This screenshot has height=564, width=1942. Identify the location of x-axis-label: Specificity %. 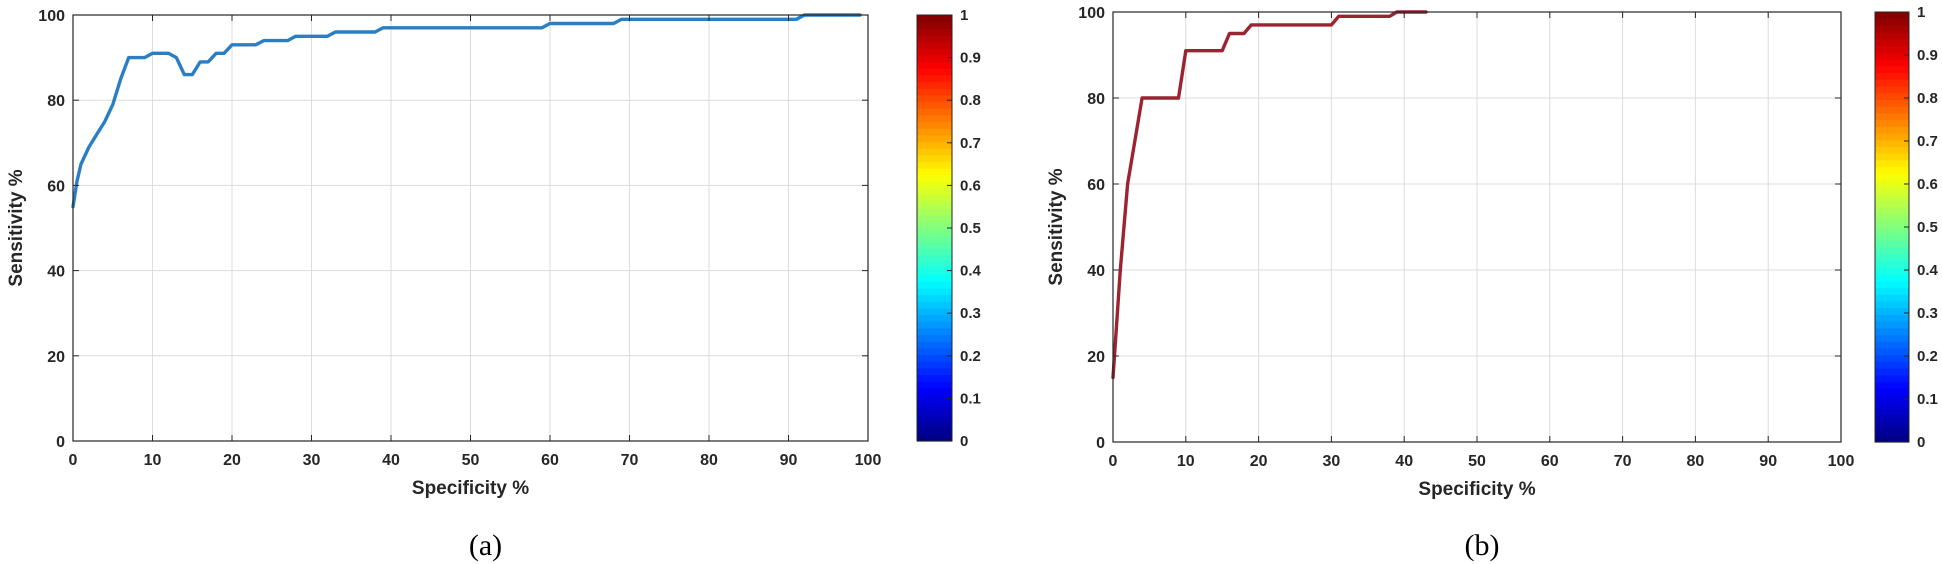
(1476, 489).